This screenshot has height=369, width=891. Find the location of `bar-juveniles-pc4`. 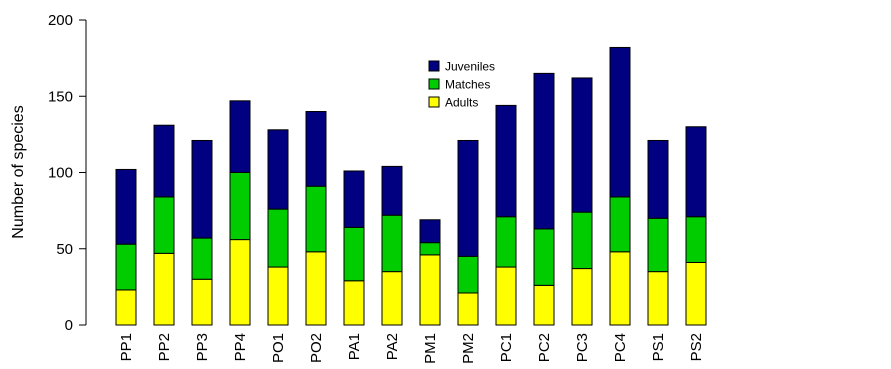

bar-juveniles-pc4 is located at coordinates (620, 122).